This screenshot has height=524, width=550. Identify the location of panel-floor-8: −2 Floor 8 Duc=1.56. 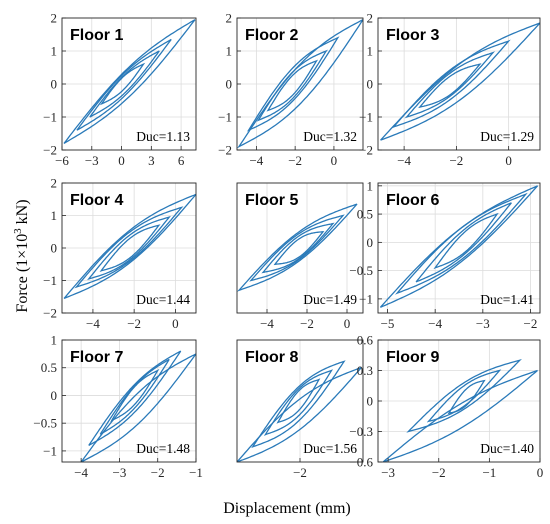
(300, 409).